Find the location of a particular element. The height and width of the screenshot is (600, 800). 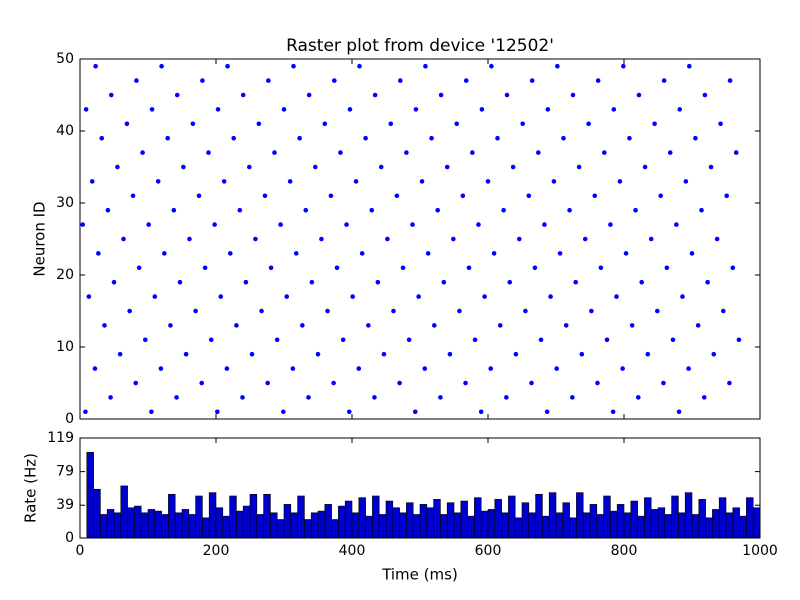

rate-y-tick-label: 0 is located at coordinates (69, 538).